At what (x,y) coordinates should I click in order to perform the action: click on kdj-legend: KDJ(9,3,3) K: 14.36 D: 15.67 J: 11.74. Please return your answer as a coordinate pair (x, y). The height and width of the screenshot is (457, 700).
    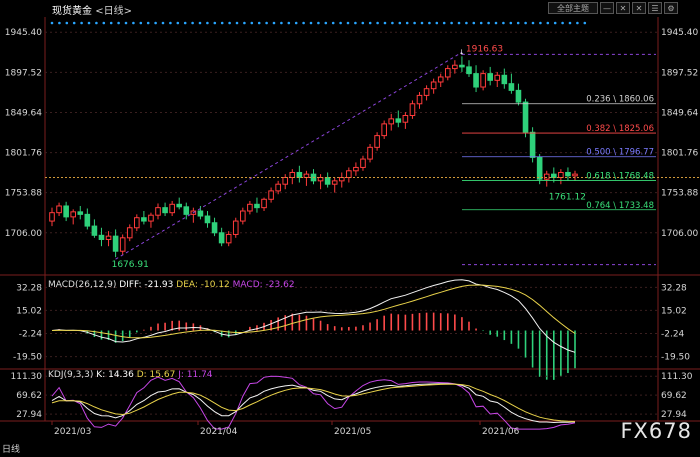
    Looking at the image, I should click on (130, 375).